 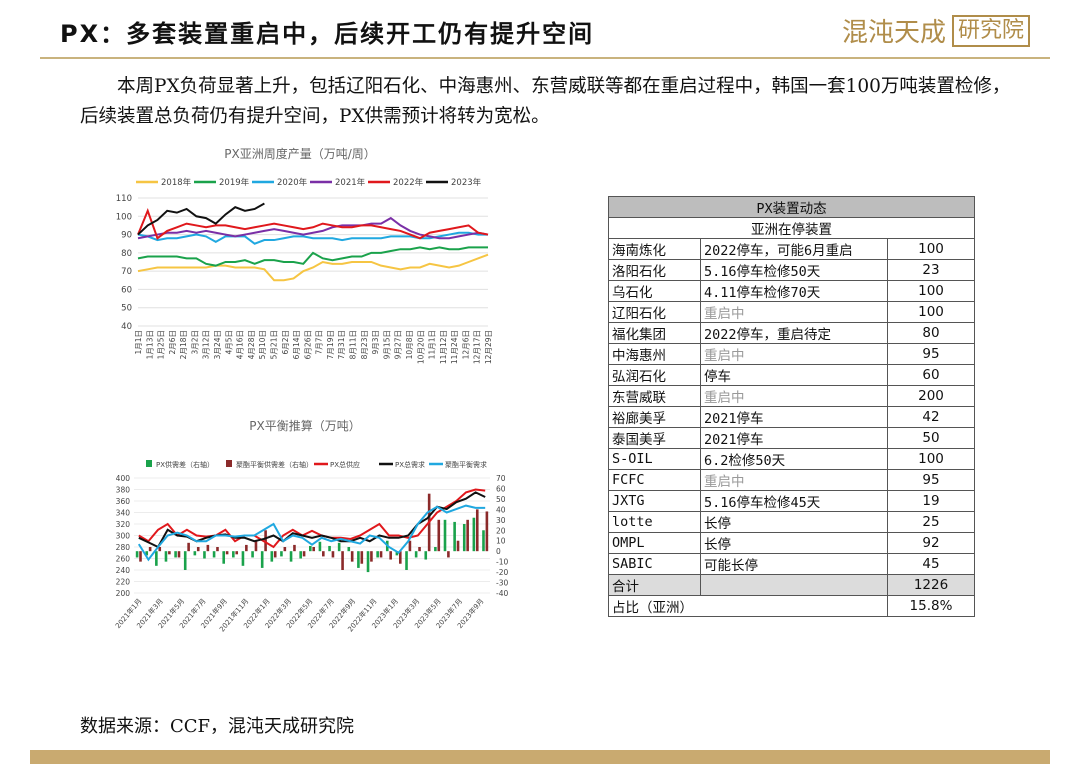 What do you see at coordinates (149, 344) in the screenshot?
I see `xtick-1月13日: 1月13日` at bounding box center [149, 344].